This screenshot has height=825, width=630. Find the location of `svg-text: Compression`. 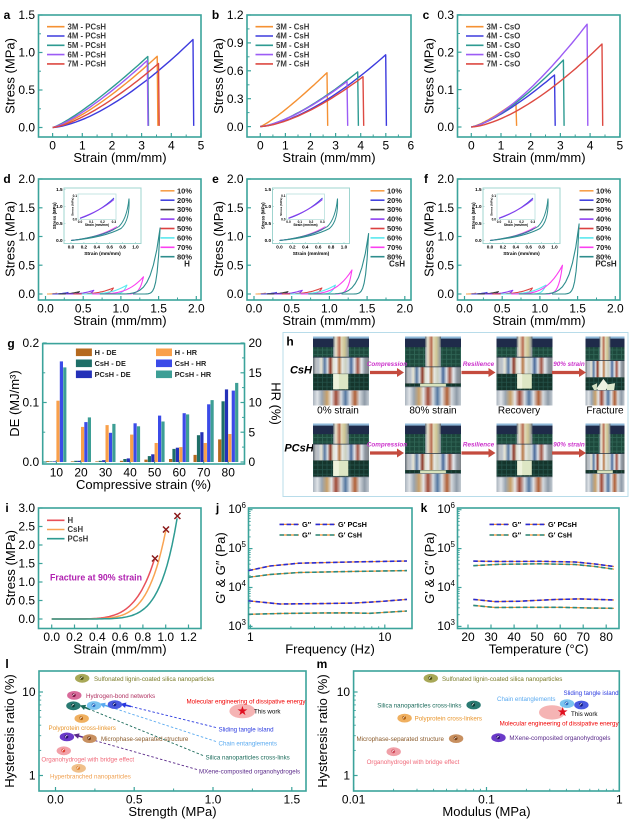

svg-text: Compression is located at coordinates (387, 445).